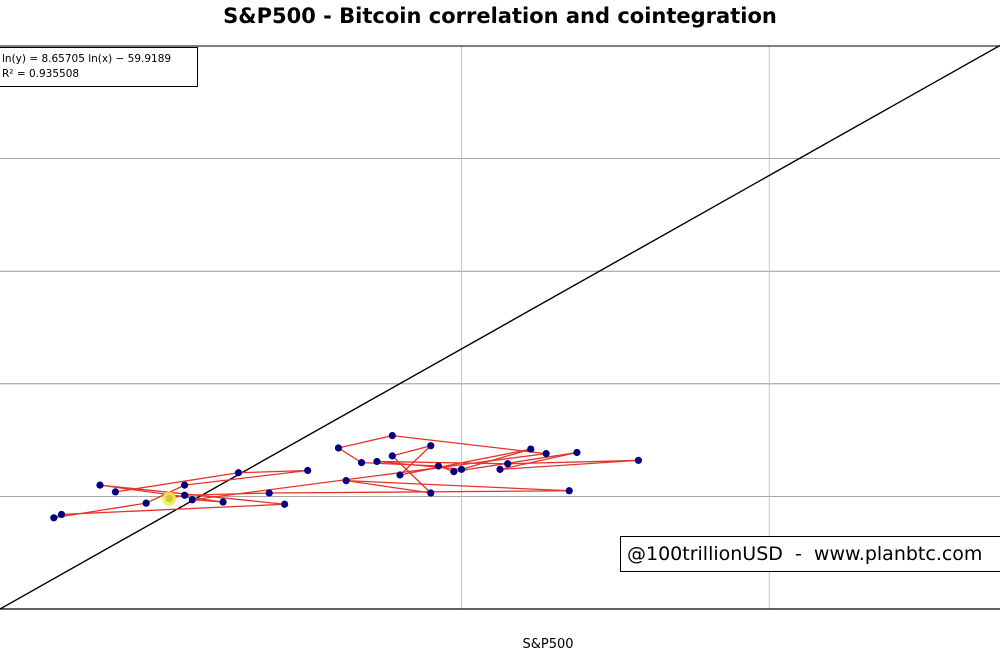 The width and height of the screenshot is (1000, 660). I want to click on r-squared-value: R² = 0.935508, so click(41, 74).